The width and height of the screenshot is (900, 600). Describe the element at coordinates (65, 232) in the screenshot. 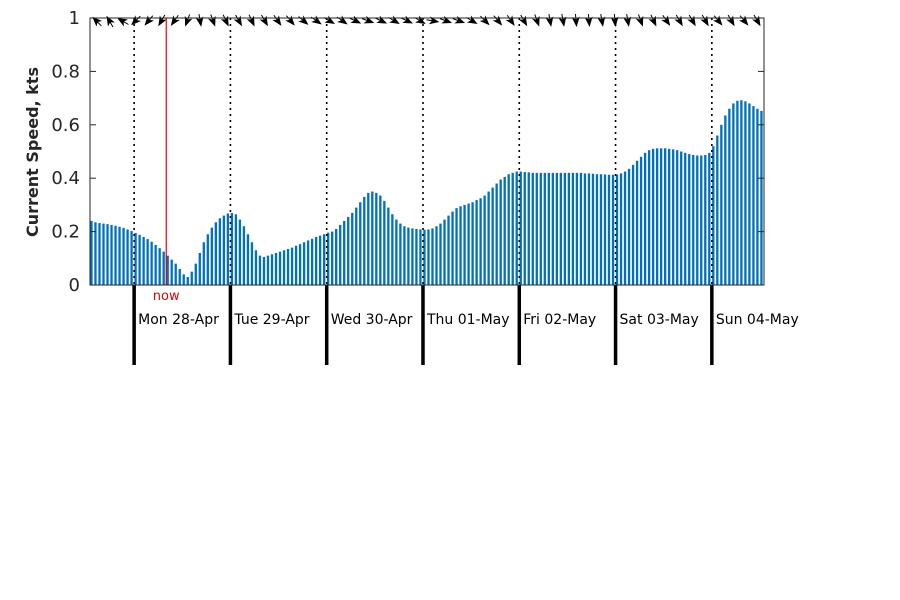

I see `y-tick-label: 0.2` at that location.